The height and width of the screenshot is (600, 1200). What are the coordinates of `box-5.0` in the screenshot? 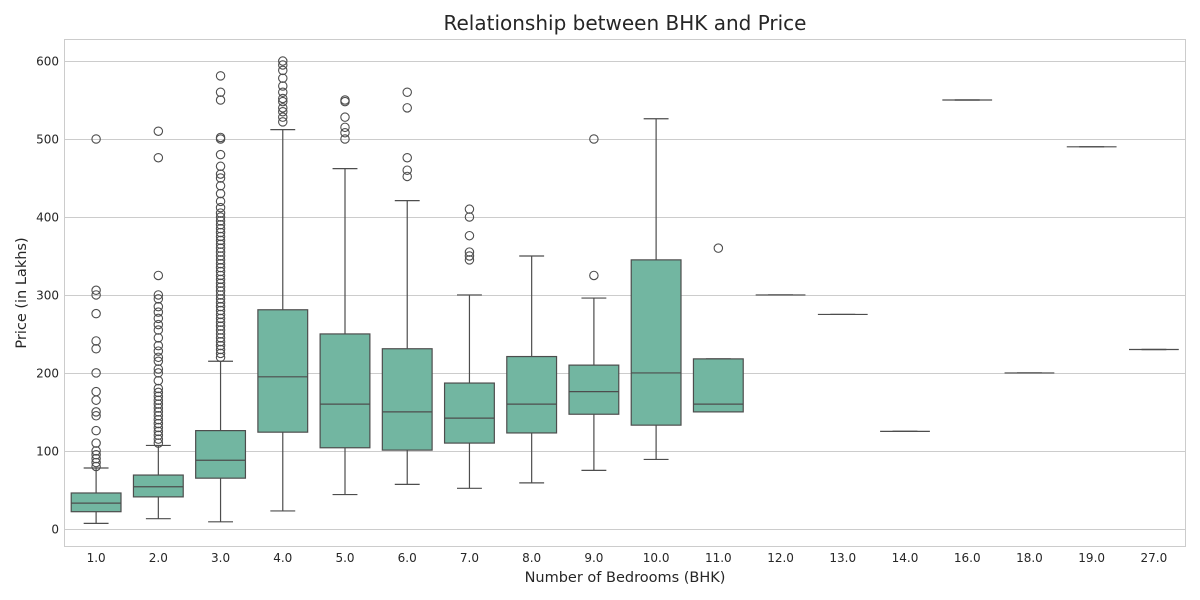 It's located at (345, 295).